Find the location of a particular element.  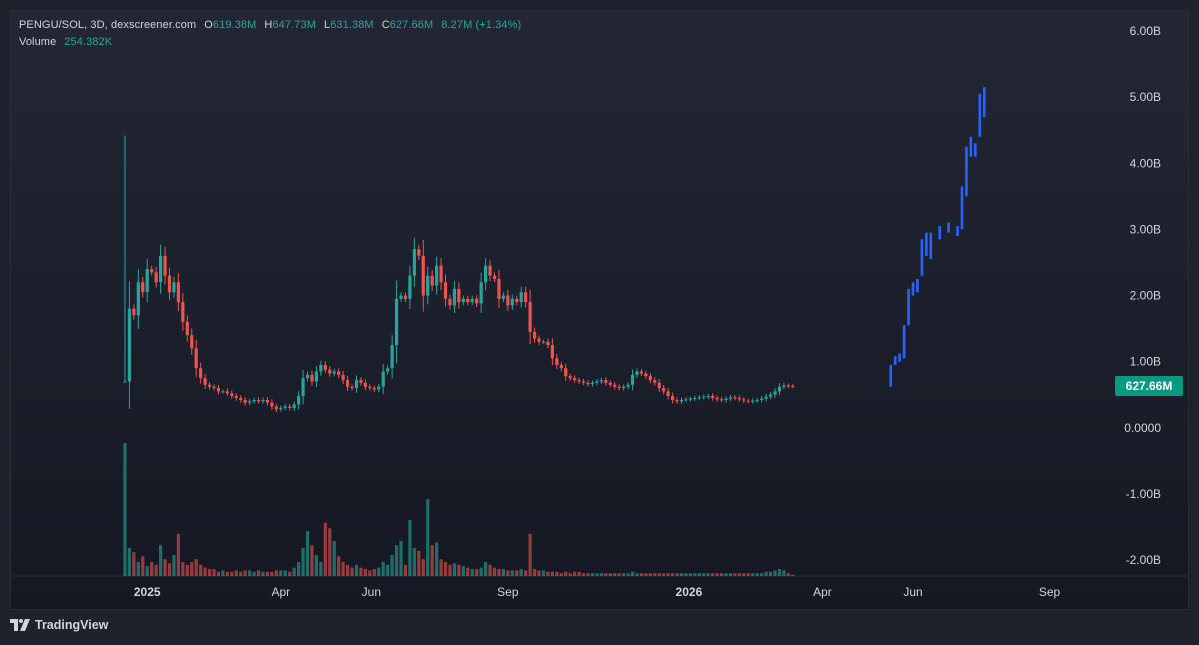

close-key: C is located at coordinates (385, 25).